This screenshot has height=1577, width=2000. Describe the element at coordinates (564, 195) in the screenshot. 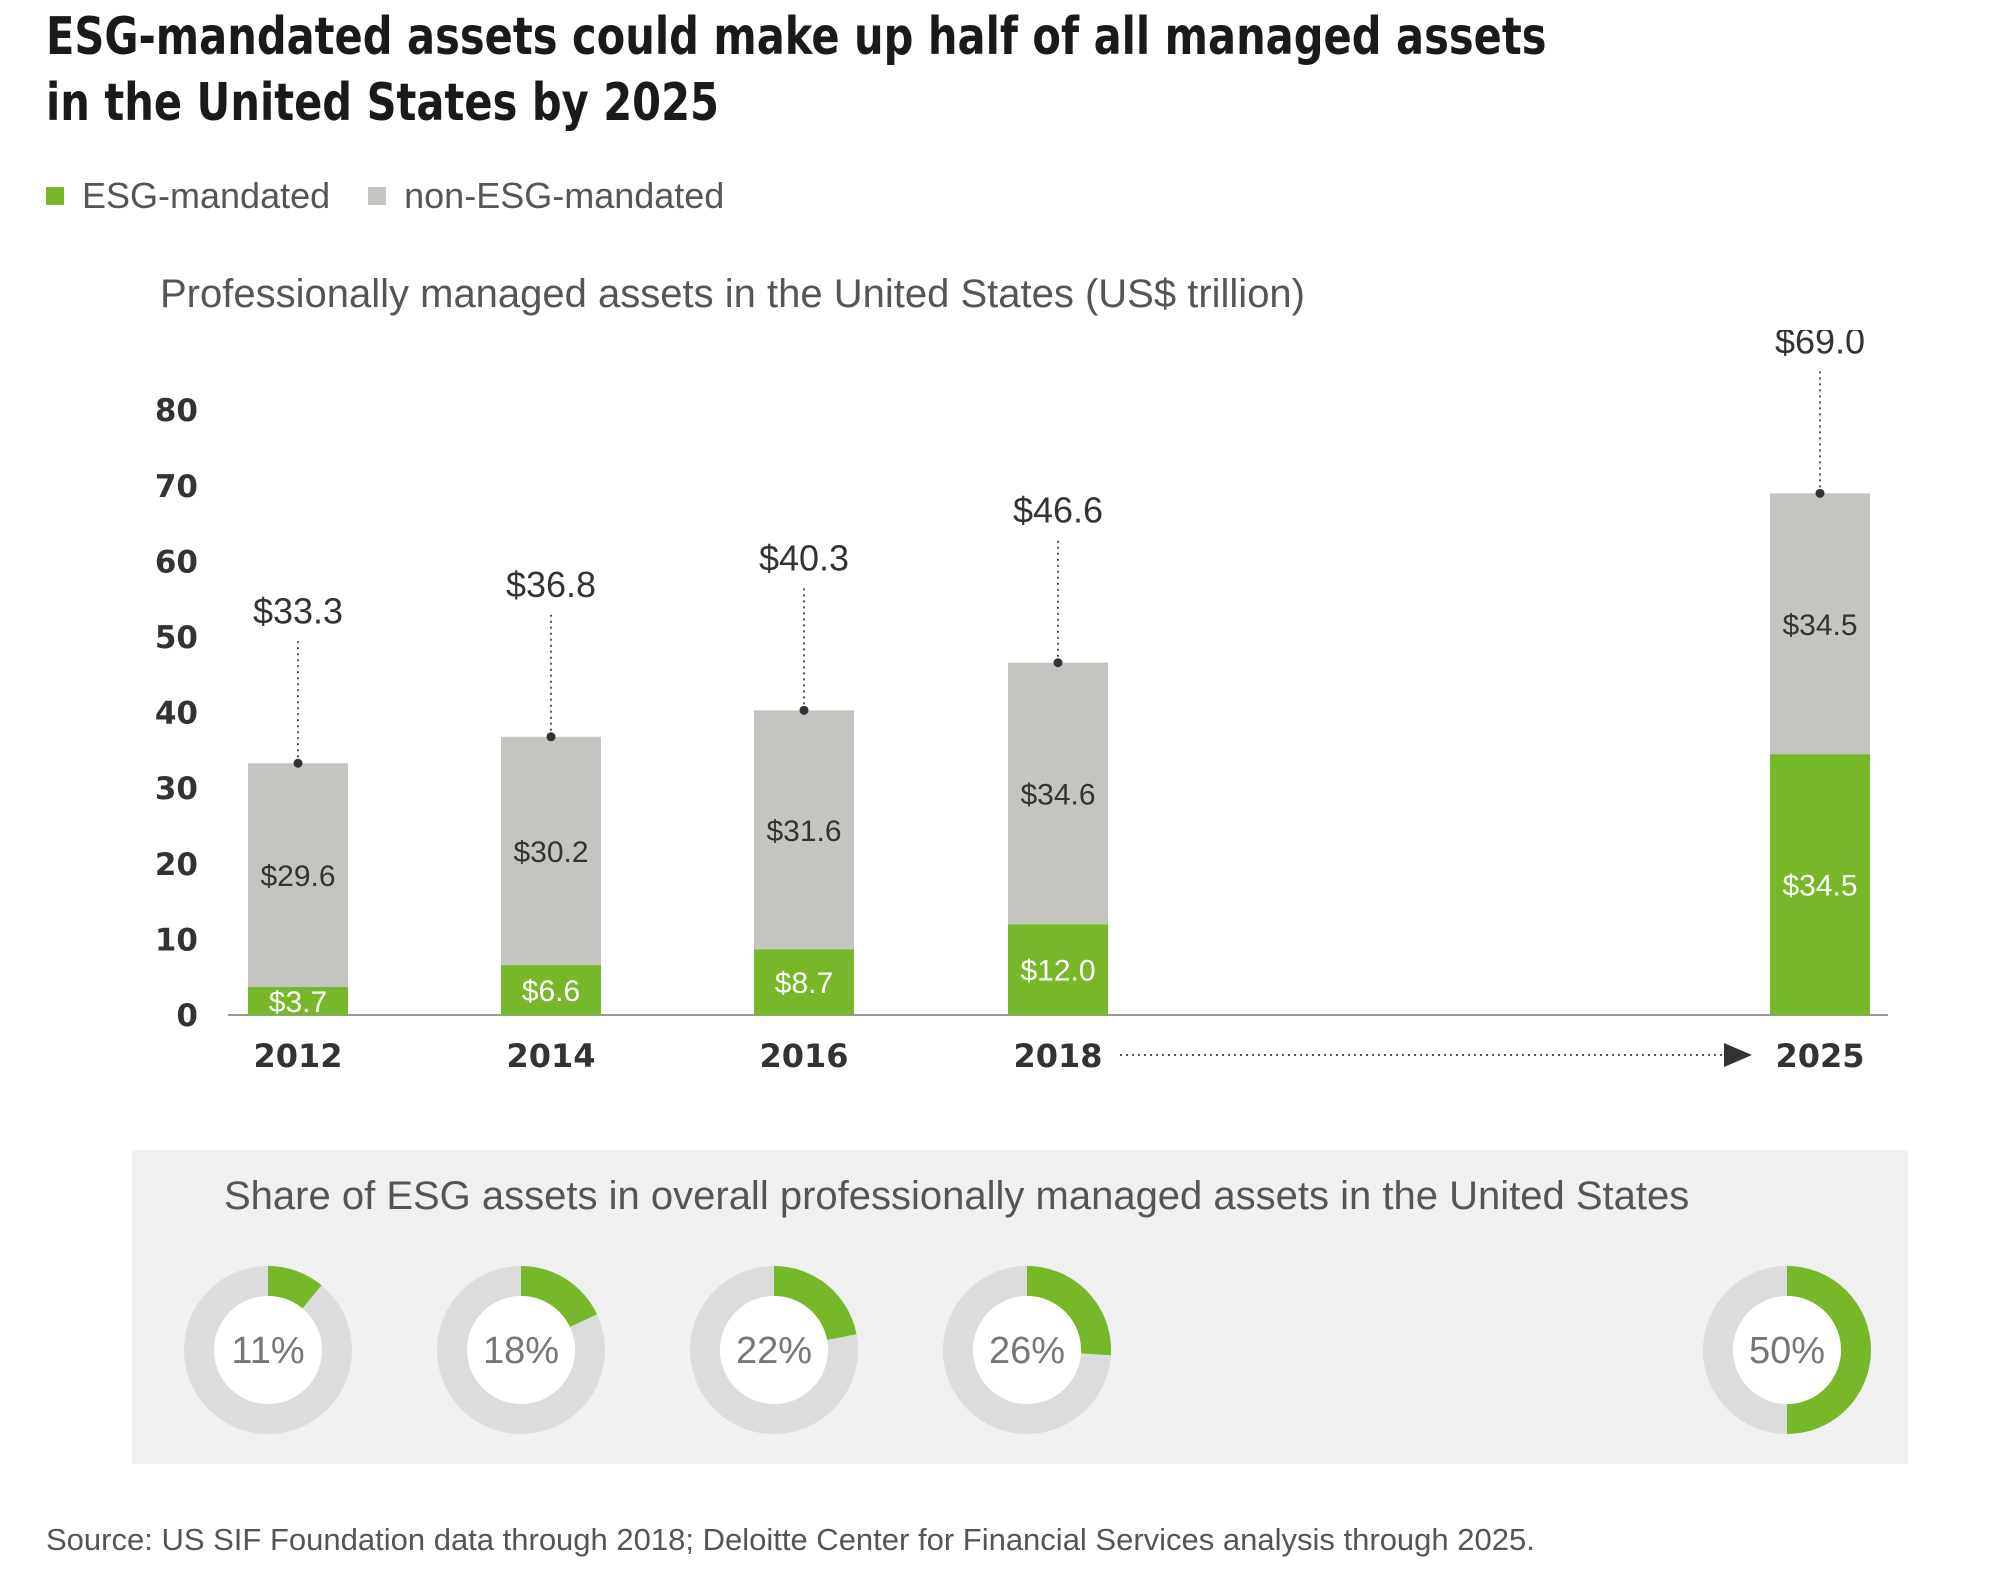

I see `legend-label-non-esg: non-ESG-mandated` at that location.